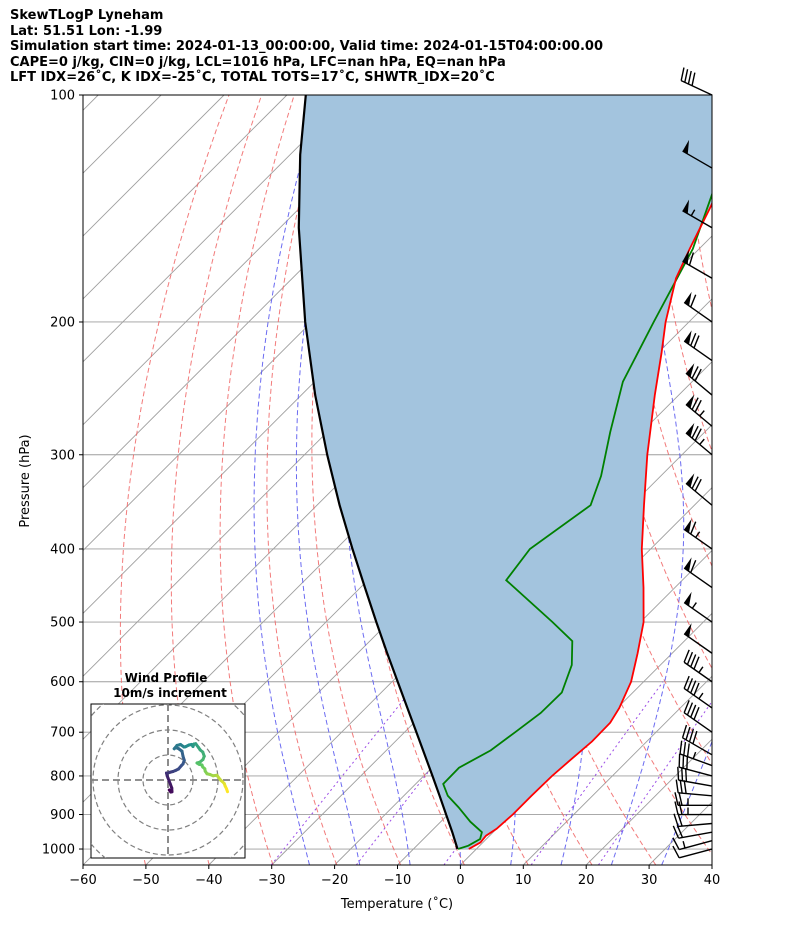 The width and height of the screenshot is (794, 937). I want to click on isotherm--150, so click(185, 197).